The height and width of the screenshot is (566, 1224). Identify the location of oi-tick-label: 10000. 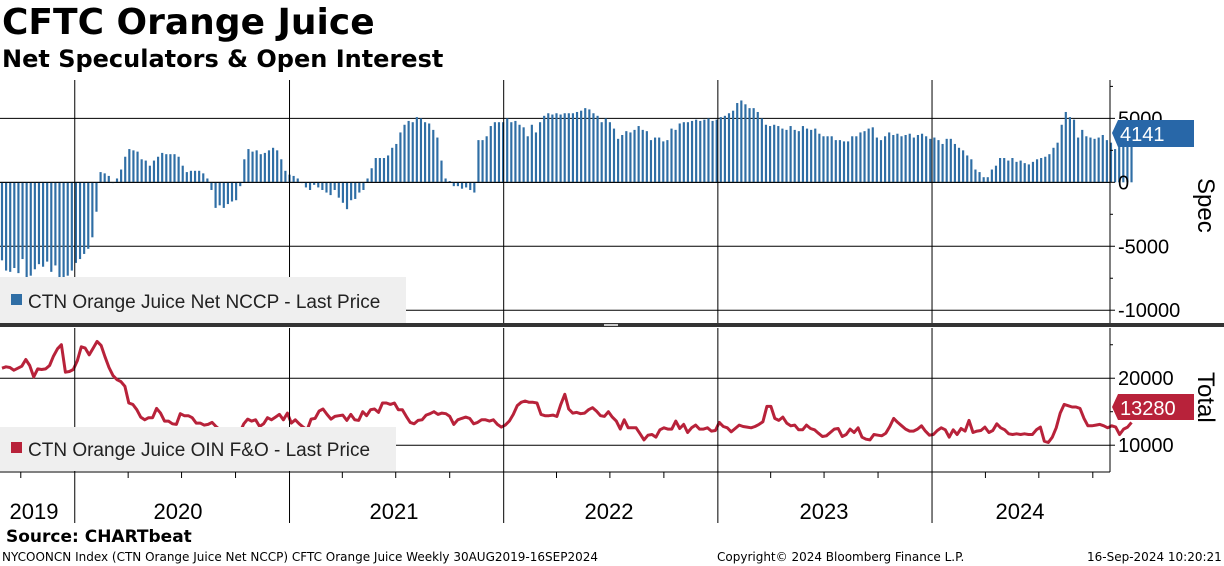
(1146, 446).